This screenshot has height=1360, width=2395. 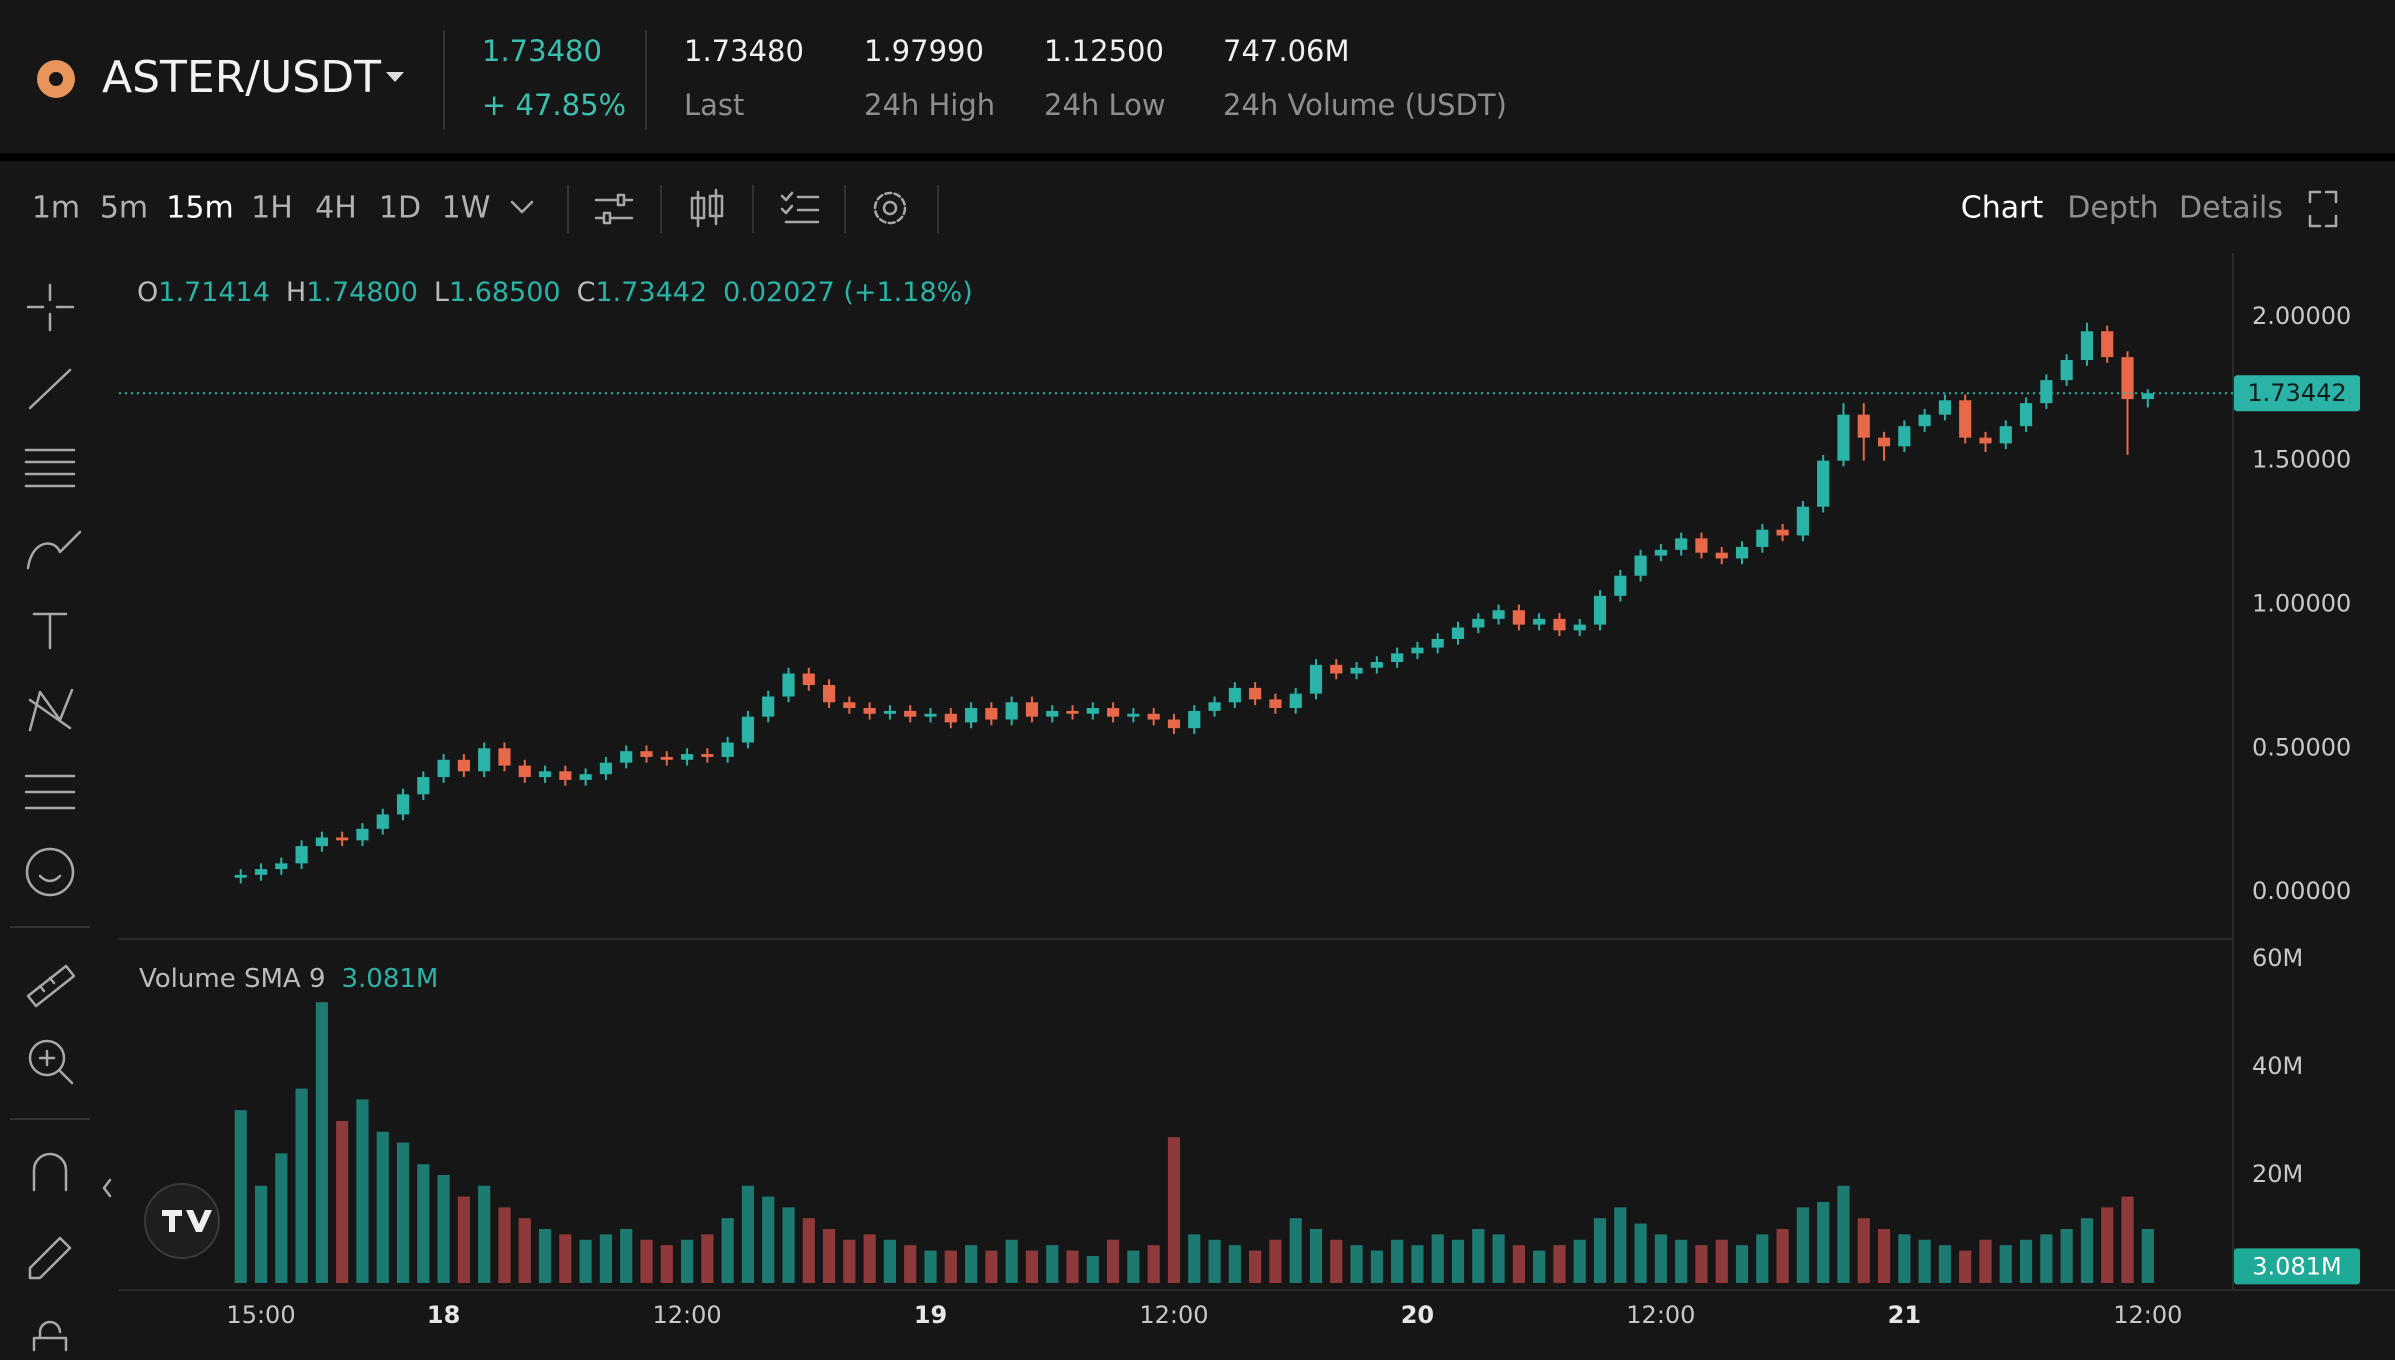 I want to click on settings-icon, so click(x=890, y=208).